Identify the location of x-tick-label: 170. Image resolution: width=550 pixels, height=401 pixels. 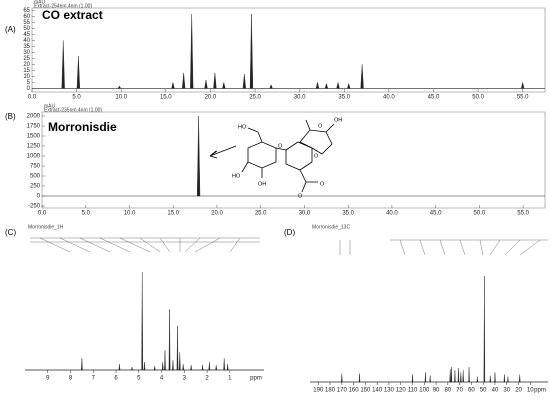
(342, 391).